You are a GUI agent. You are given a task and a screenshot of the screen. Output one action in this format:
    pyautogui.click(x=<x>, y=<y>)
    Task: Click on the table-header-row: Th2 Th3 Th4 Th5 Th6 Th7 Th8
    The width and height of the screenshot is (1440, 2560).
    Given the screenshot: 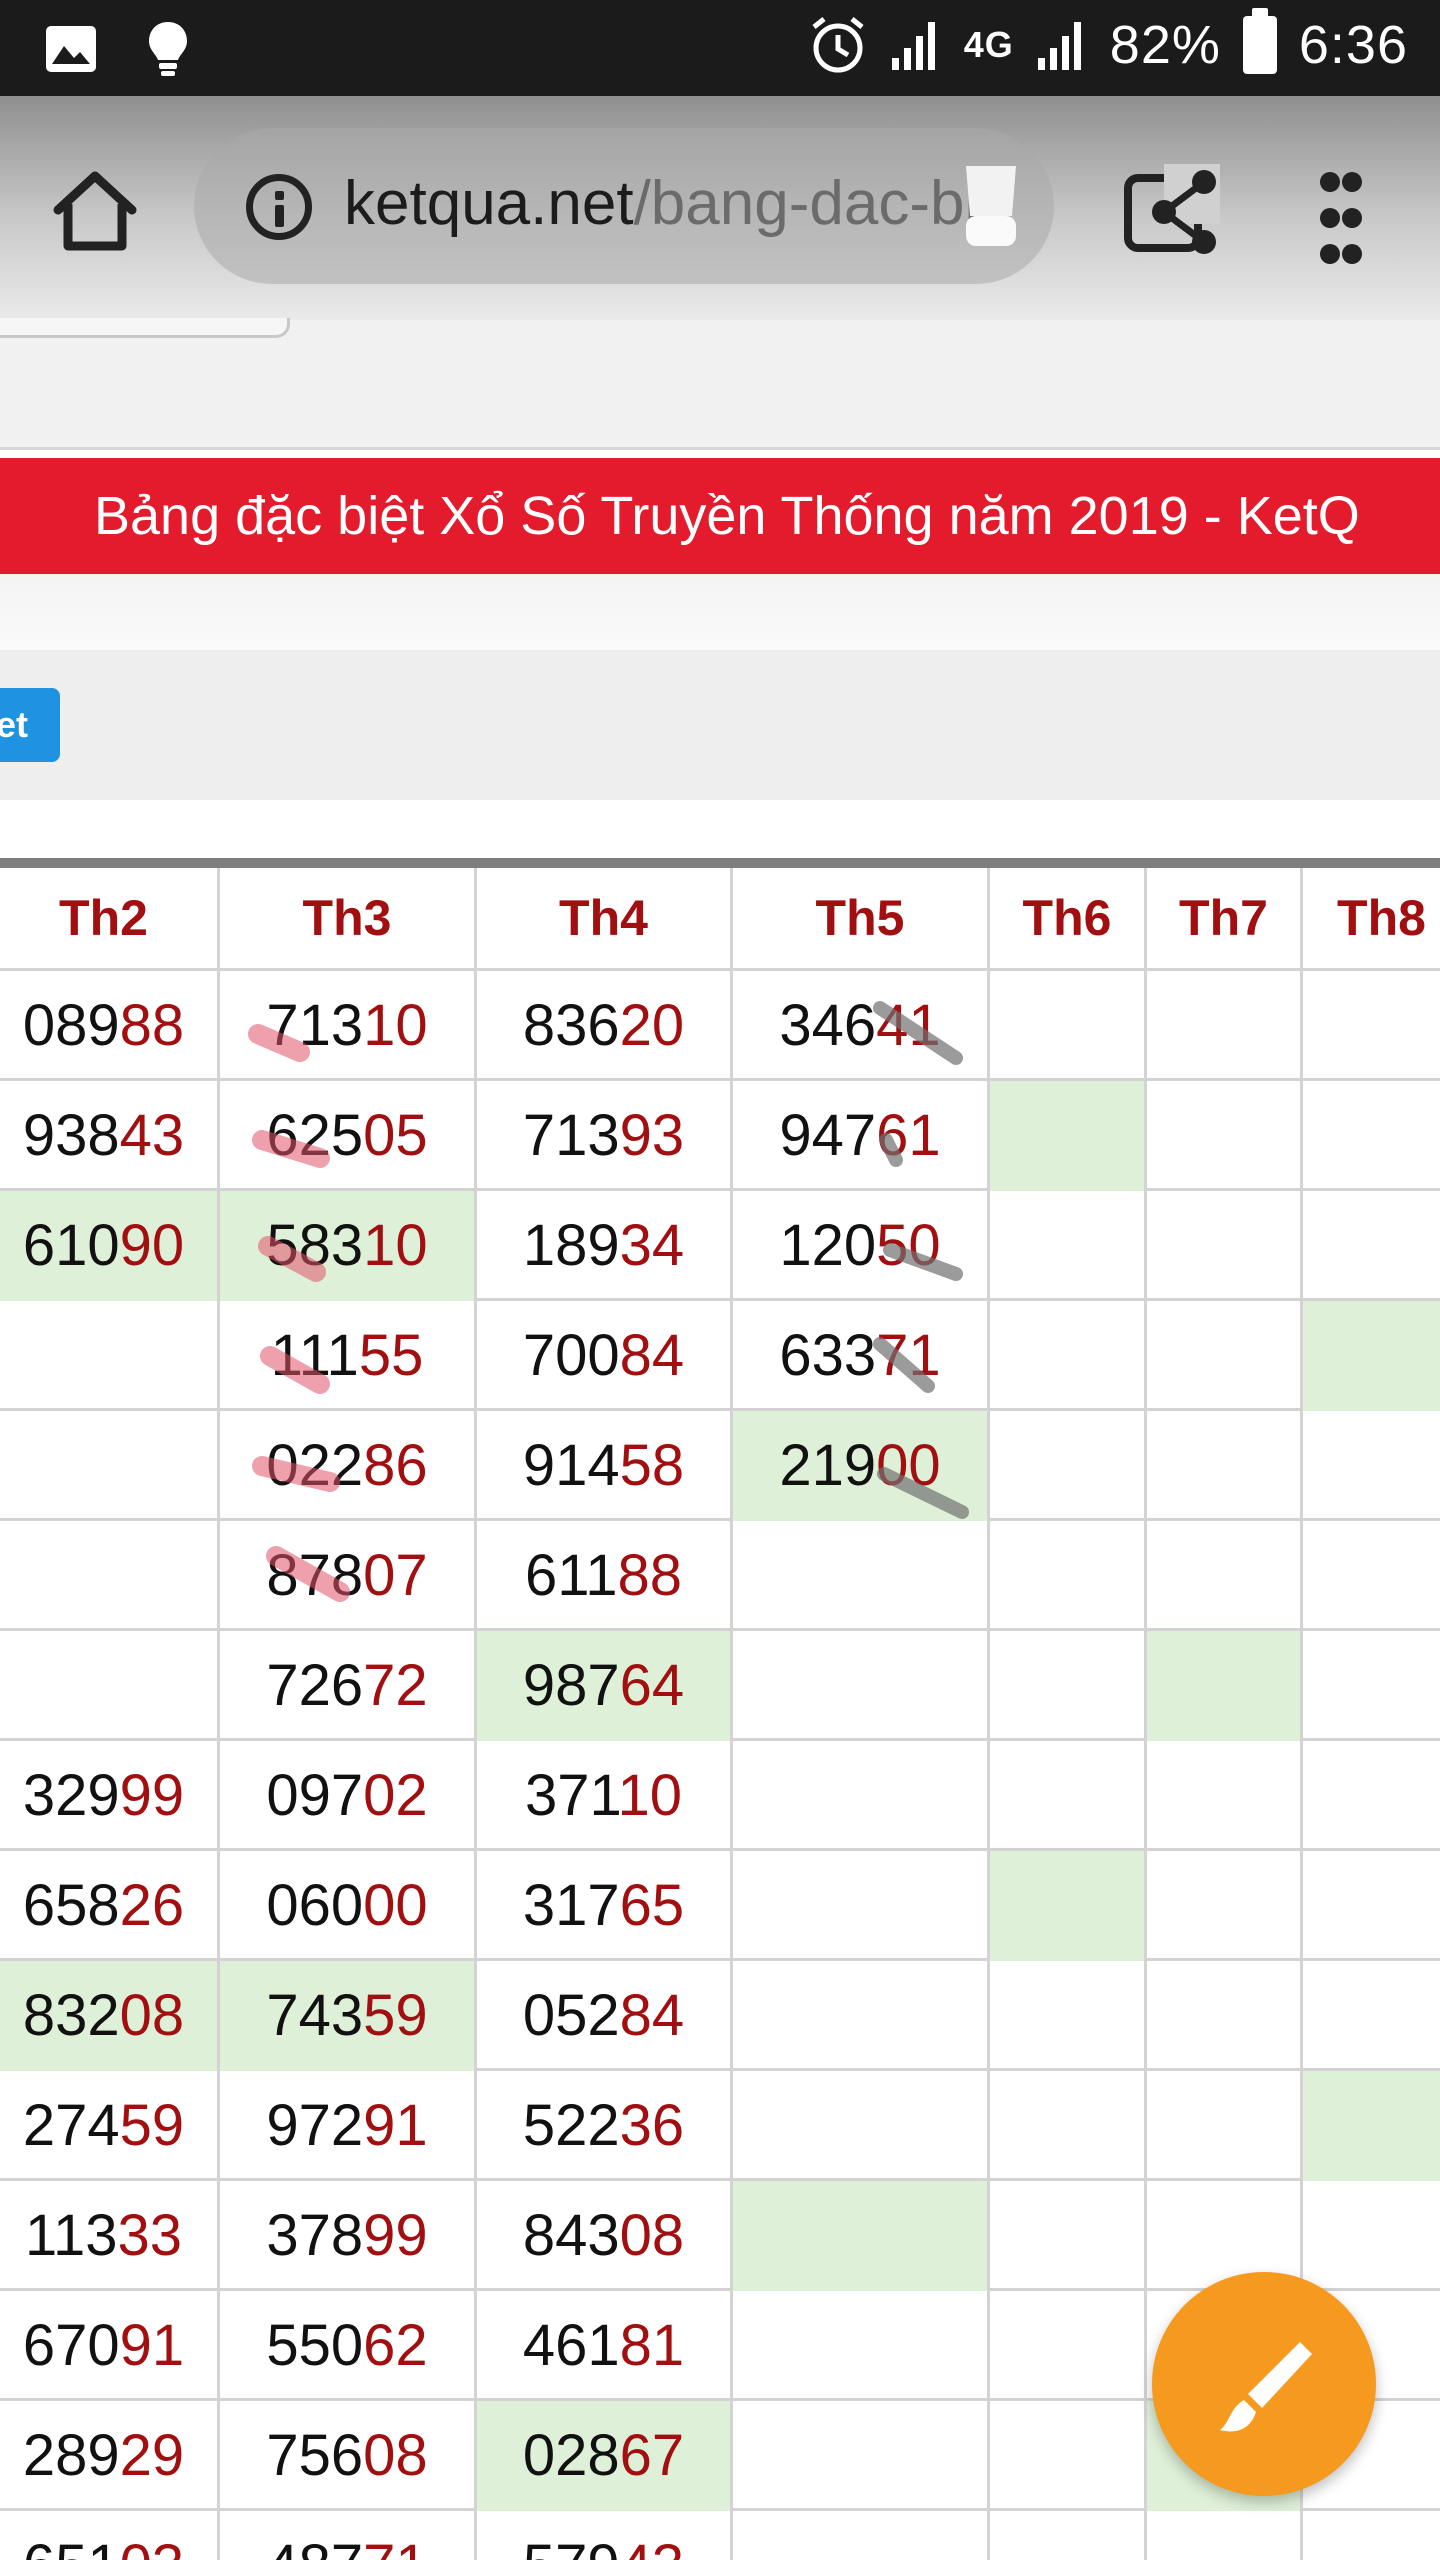 What is the action you would take?
    pyautogui.click(x=720, y=919)
    